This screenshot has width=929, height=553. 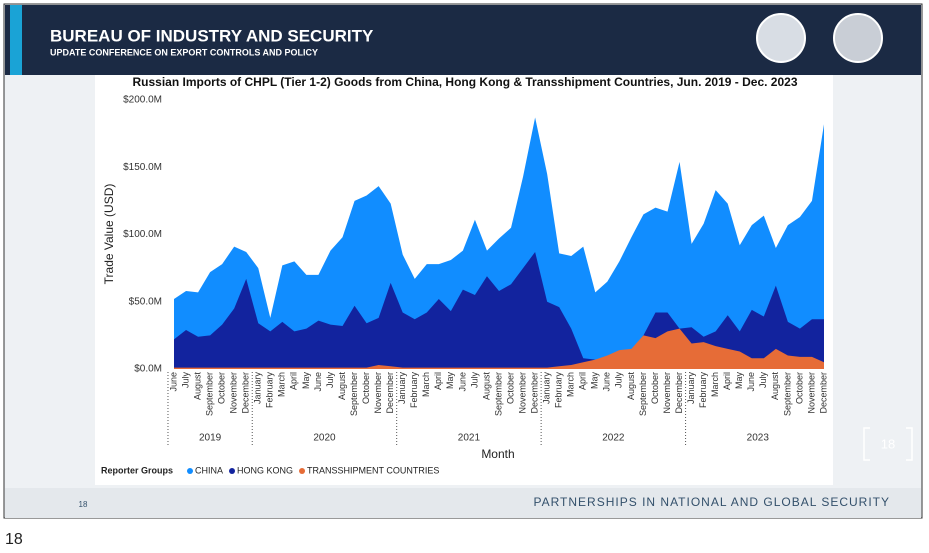 What do you see at coordinates (142, 167) in the screenshot?
I see `y-tick-label: $150.0M` at bounding box center [142, 167].